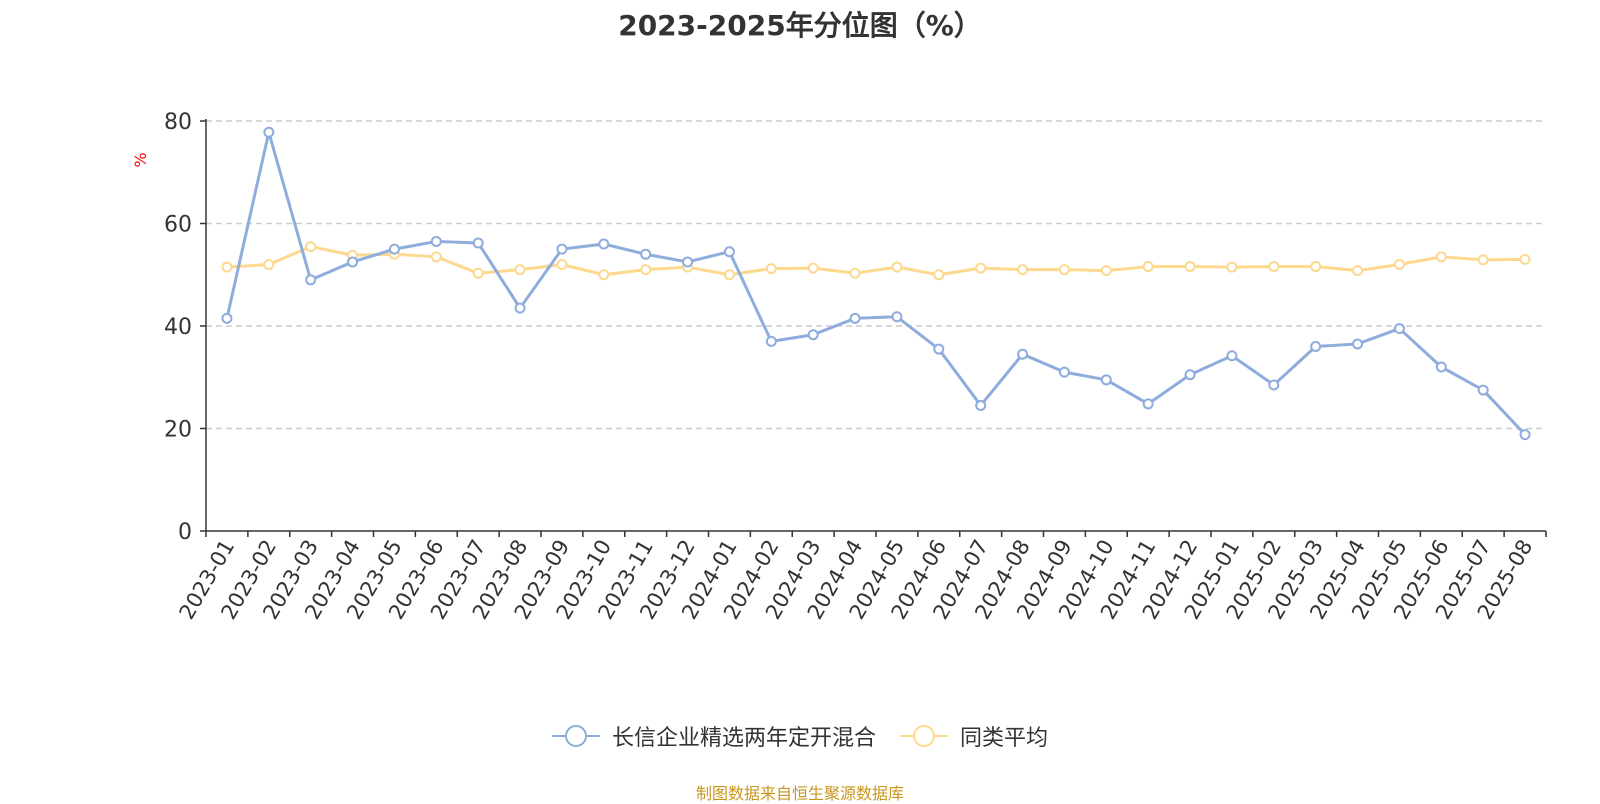 This screenshot has width=1600, height=804. Describe the element at coordinates (799, 793) in the screenshot. I see `source-note: 制图数据来自恒生聚源数据库` at that location.